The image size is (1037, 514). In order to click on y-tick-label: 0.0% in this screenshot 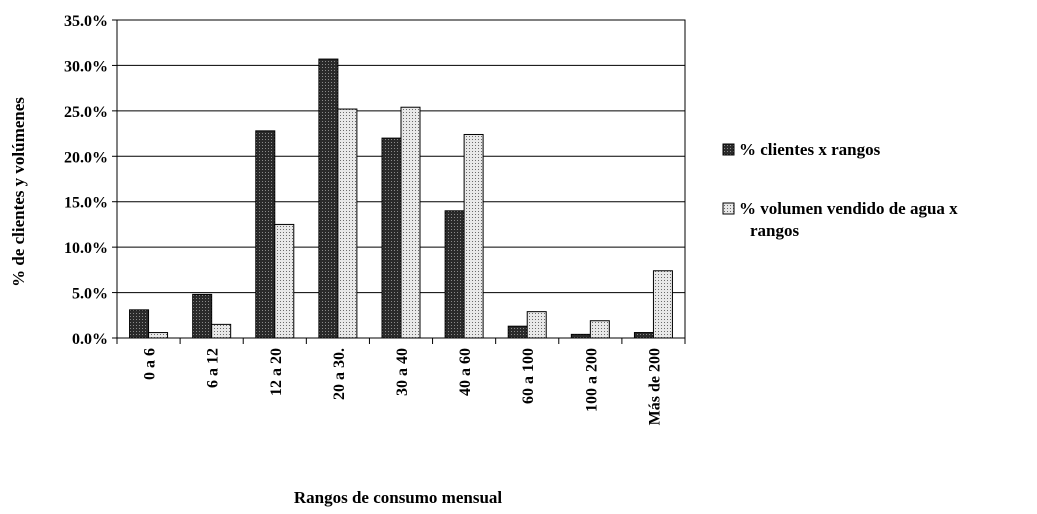, I will do `click(90, 339)`.